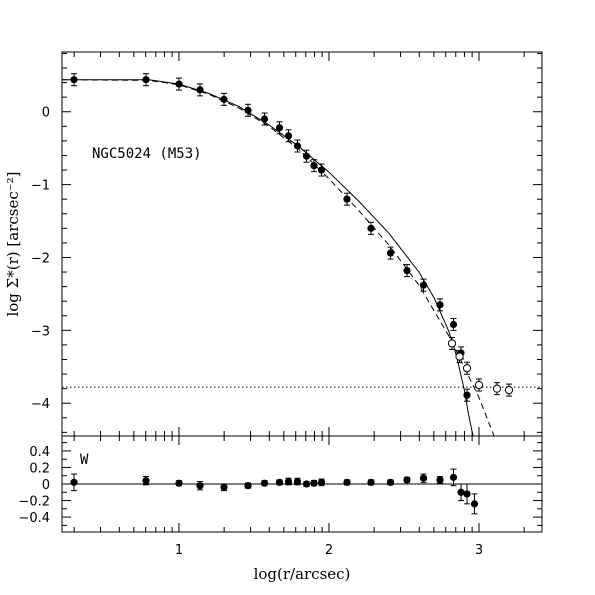 This screenshot has height=595, width=595. What do you see at coordinates (84, 460) in the screenshot?
I see `residual-annotation: W` at bounding box center [84, 460].